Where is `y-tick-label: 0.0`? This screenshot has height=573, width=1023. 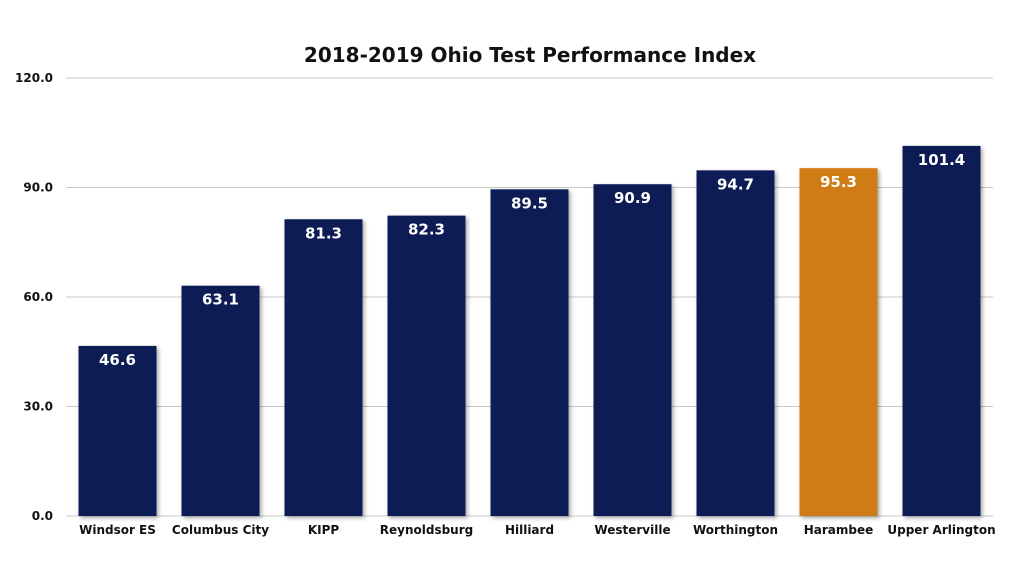
y-tick-label: 0.0 is located at coordinates (42, 516).